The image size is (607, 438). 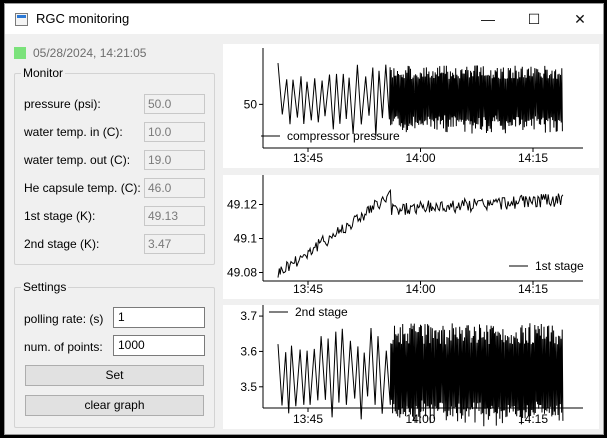 What do you see at coordinates (60, 216) in the screenshot?
I see `first-stage-label: 1st stage (K):` at bounding box center [60, 216].